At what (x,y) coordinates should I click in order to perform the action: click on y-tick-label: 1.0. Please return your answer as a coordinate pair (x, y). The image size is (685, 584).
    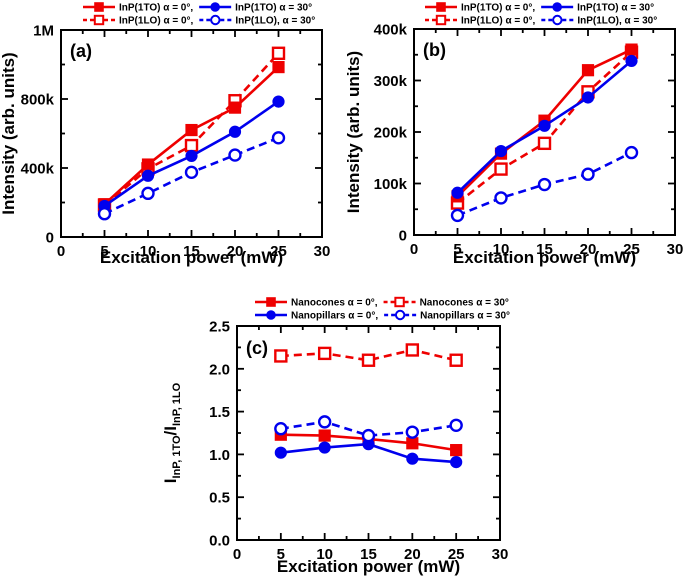
    Looking at the image, I should click on (219, 455).